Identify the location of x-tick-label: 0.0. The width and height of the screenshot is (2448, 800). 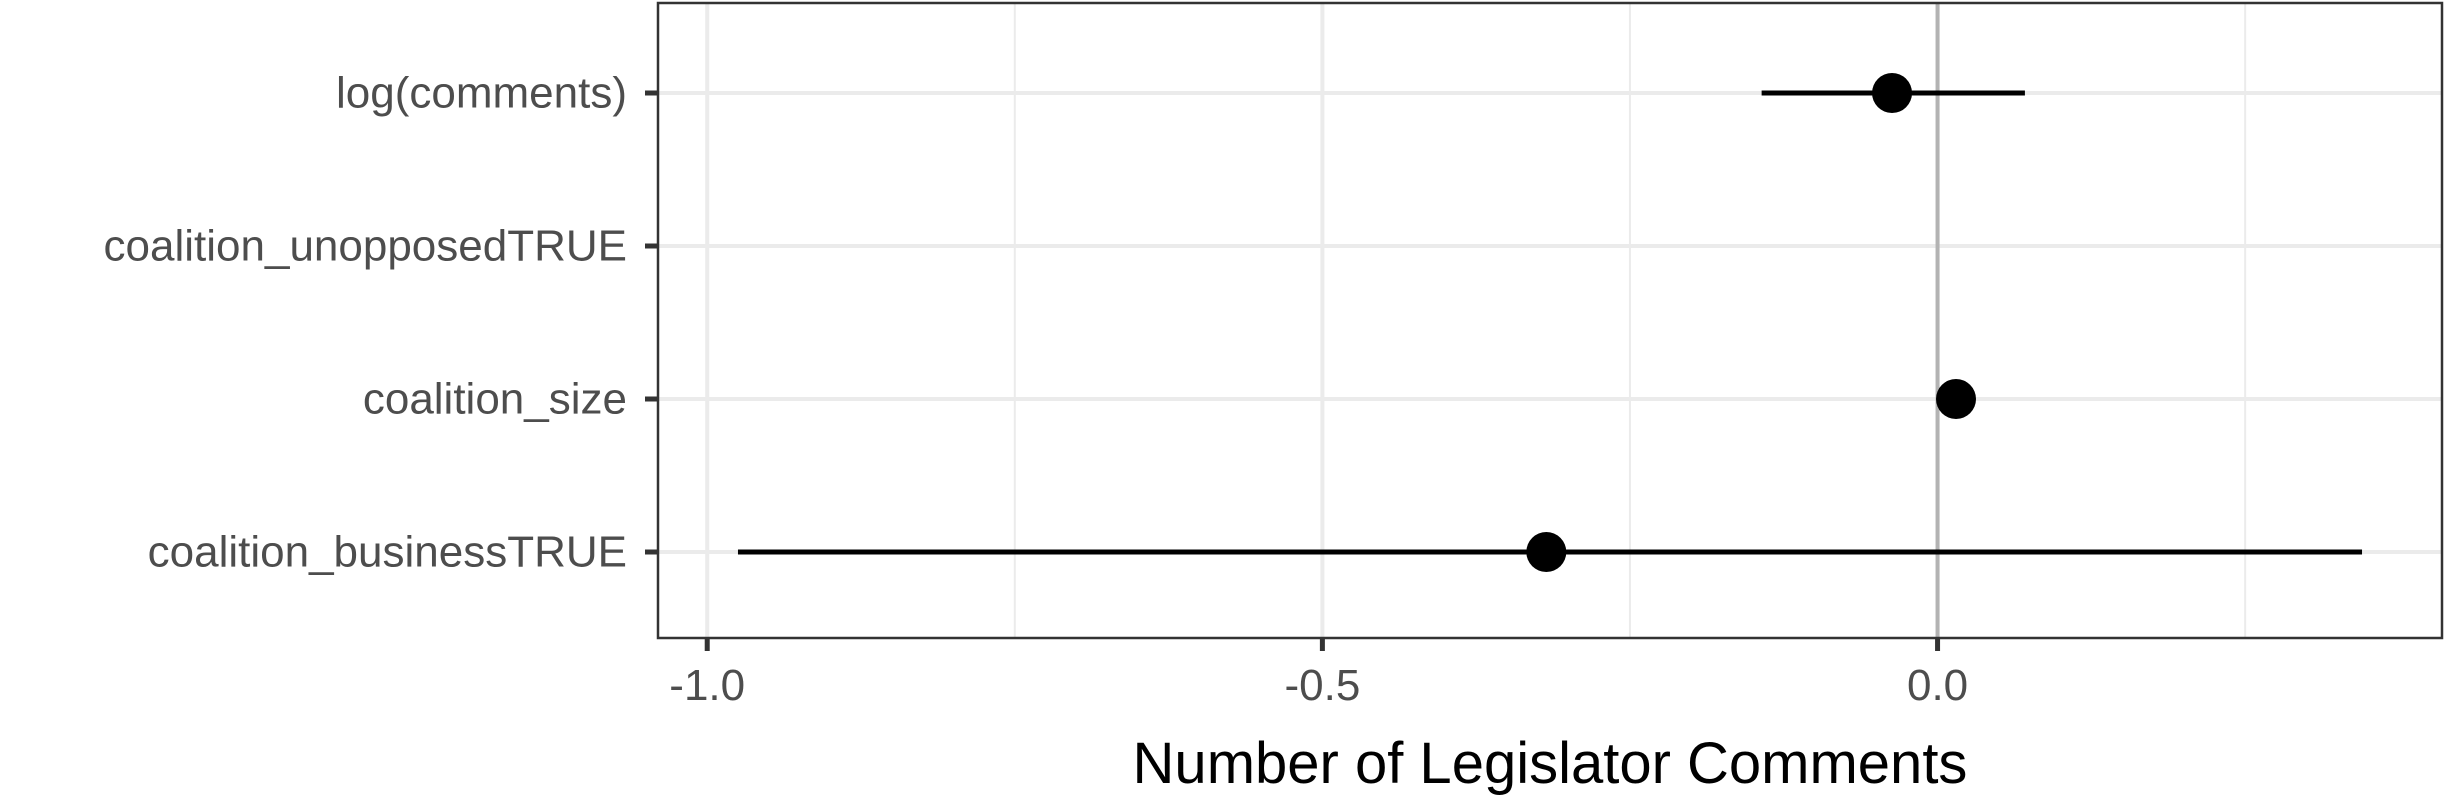
(1937, 685).